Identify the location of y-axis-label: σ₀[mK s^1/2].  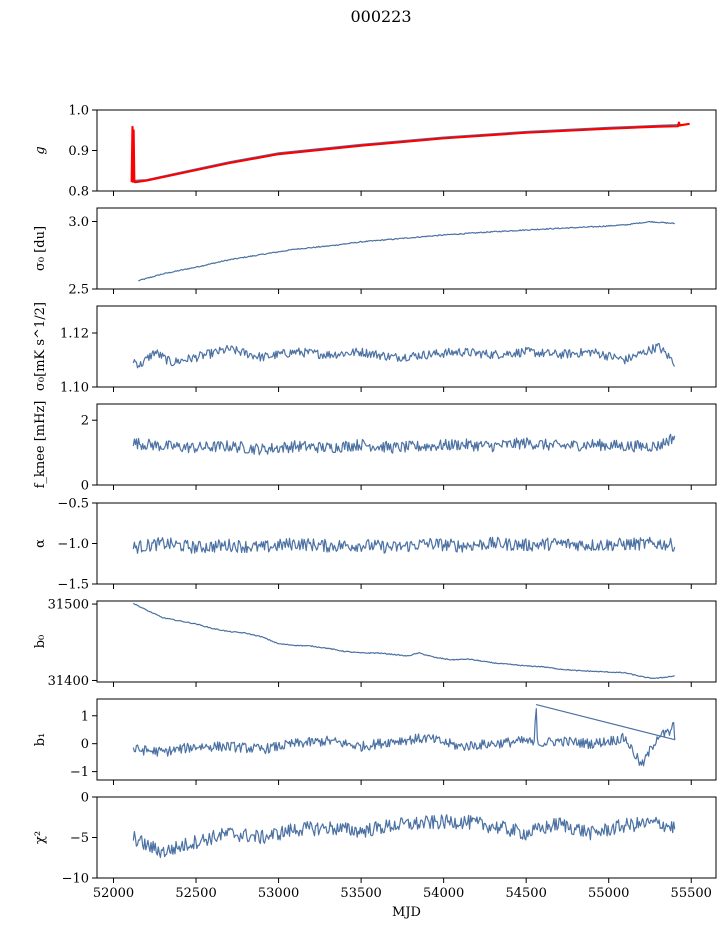
(40, 346).